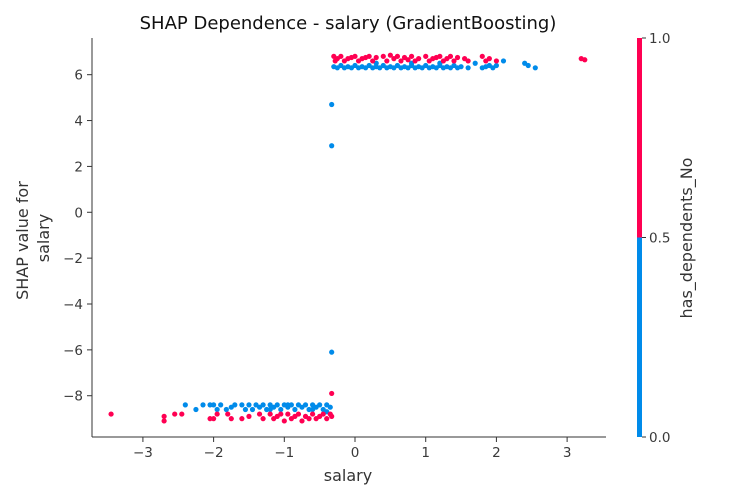  I want to click on y-tick-label: 2, so click(78, 167).